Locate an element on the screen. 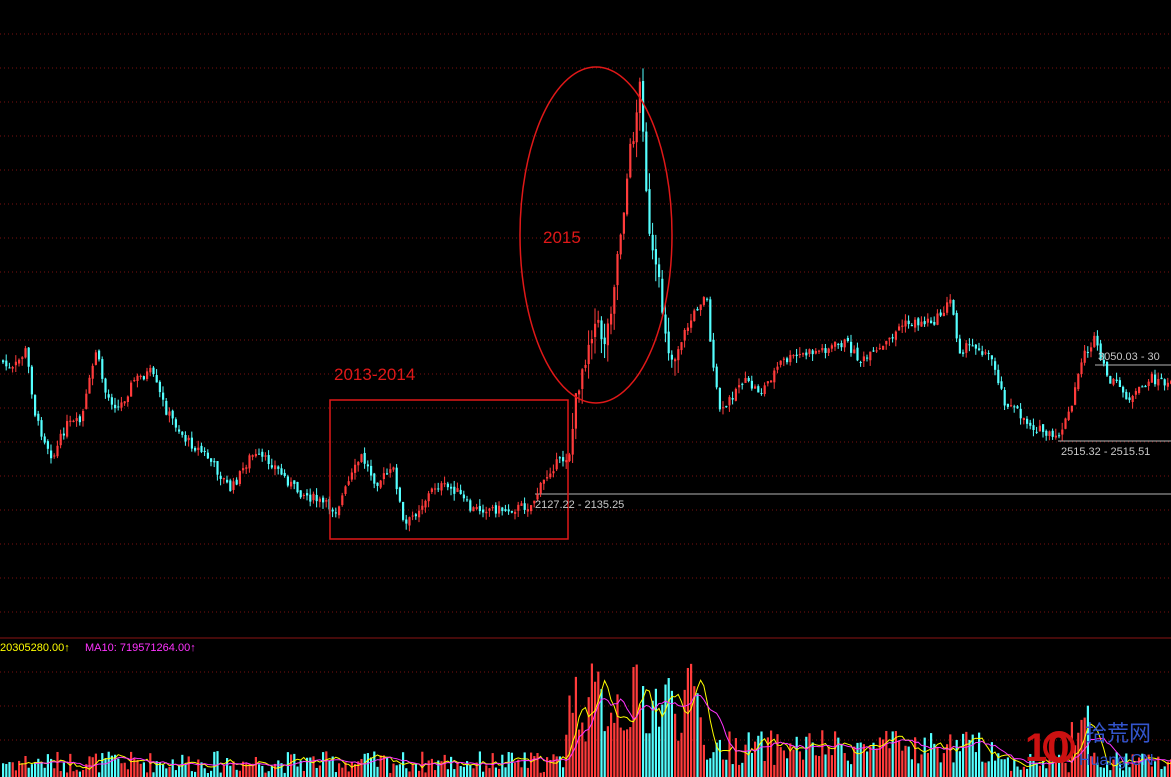 The image size is (1171, 777). annotation-ellipse-2015 is located at coordinates (596, 235).